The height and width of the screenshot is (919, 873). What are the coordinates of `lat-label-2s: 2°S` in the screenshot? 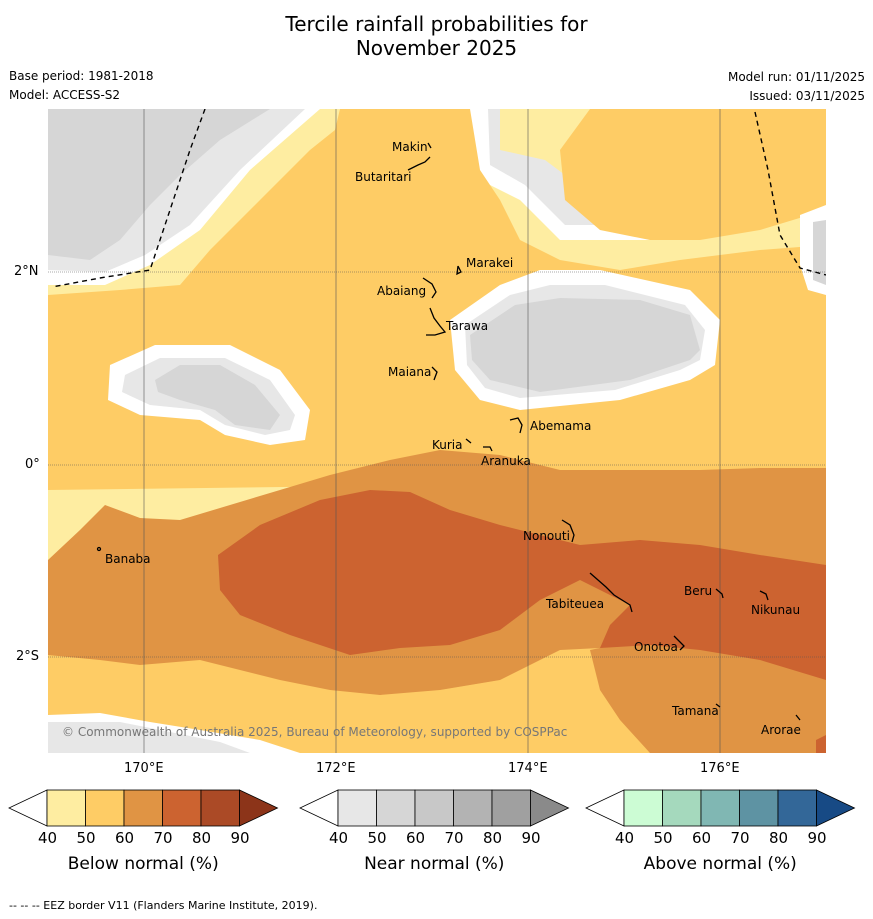 It's located at (28, 656).